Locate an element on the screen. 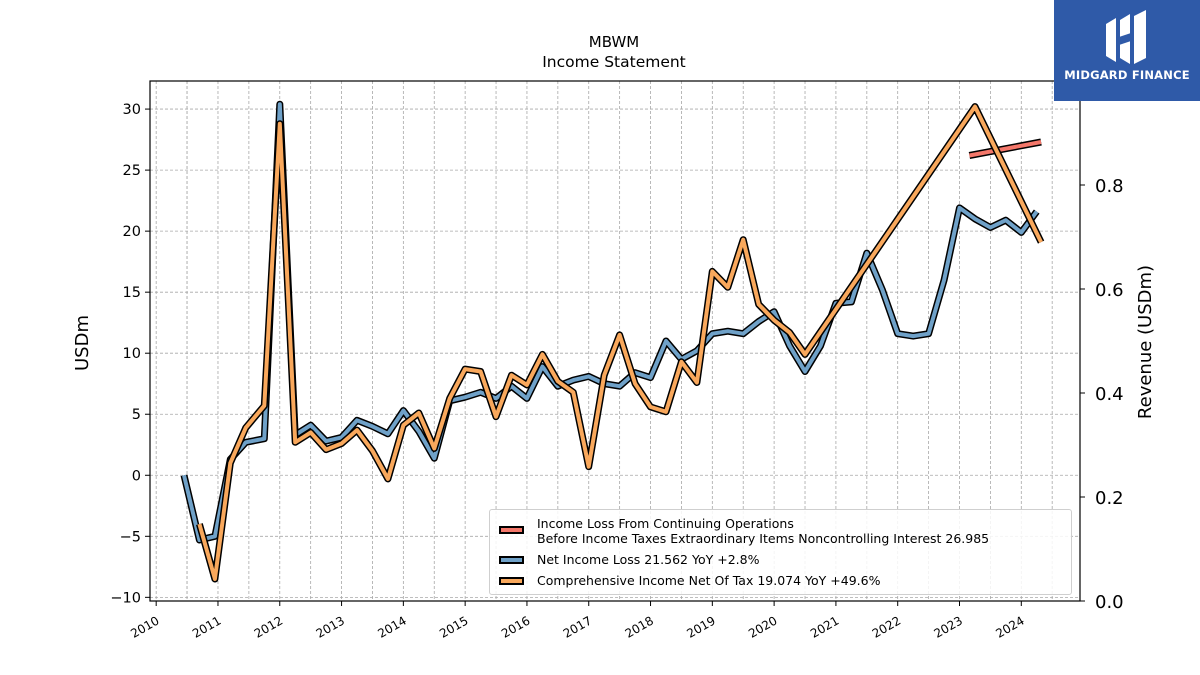 This screenshot has height=675, width=1200. x-tick-label: 2012 is located at coordinates (268, 626).